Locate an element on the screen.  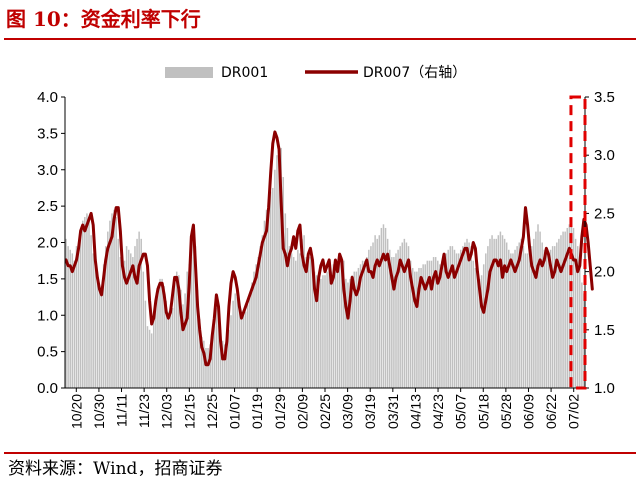
title-rule is located at coordinates (320, 39).